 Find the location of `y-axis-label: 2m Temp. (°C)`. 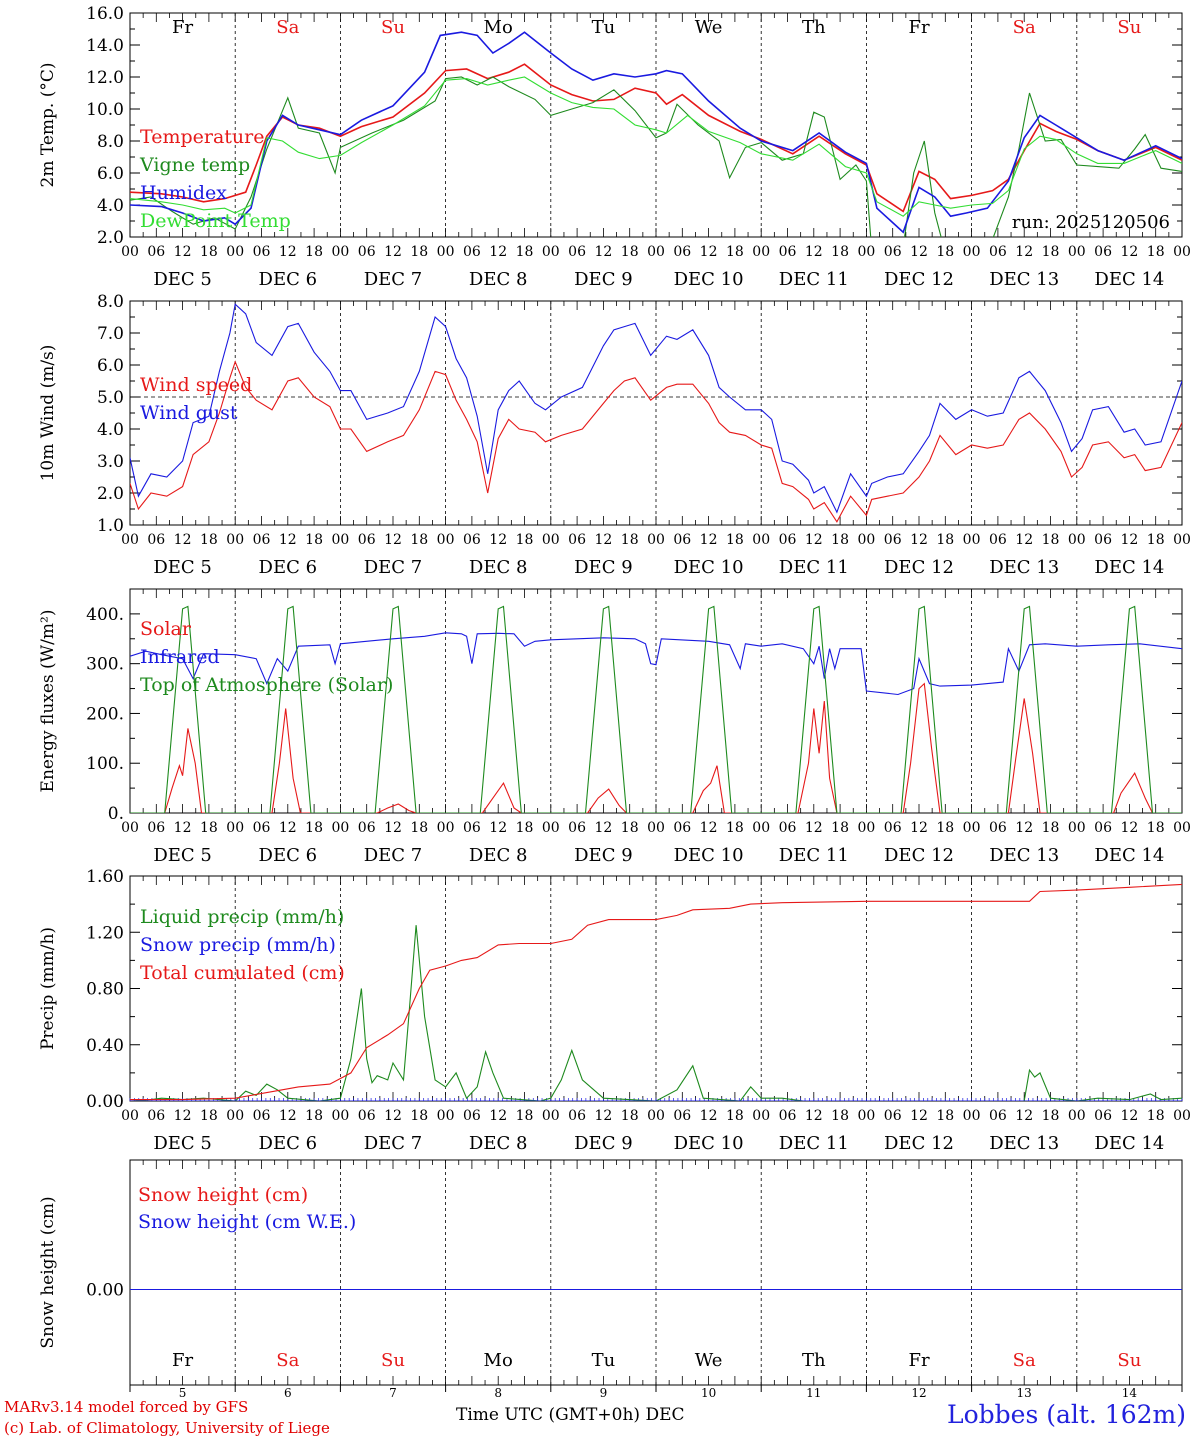

y-axis-label: 2m Temp. (°C) is located at coordinates (48, 124).